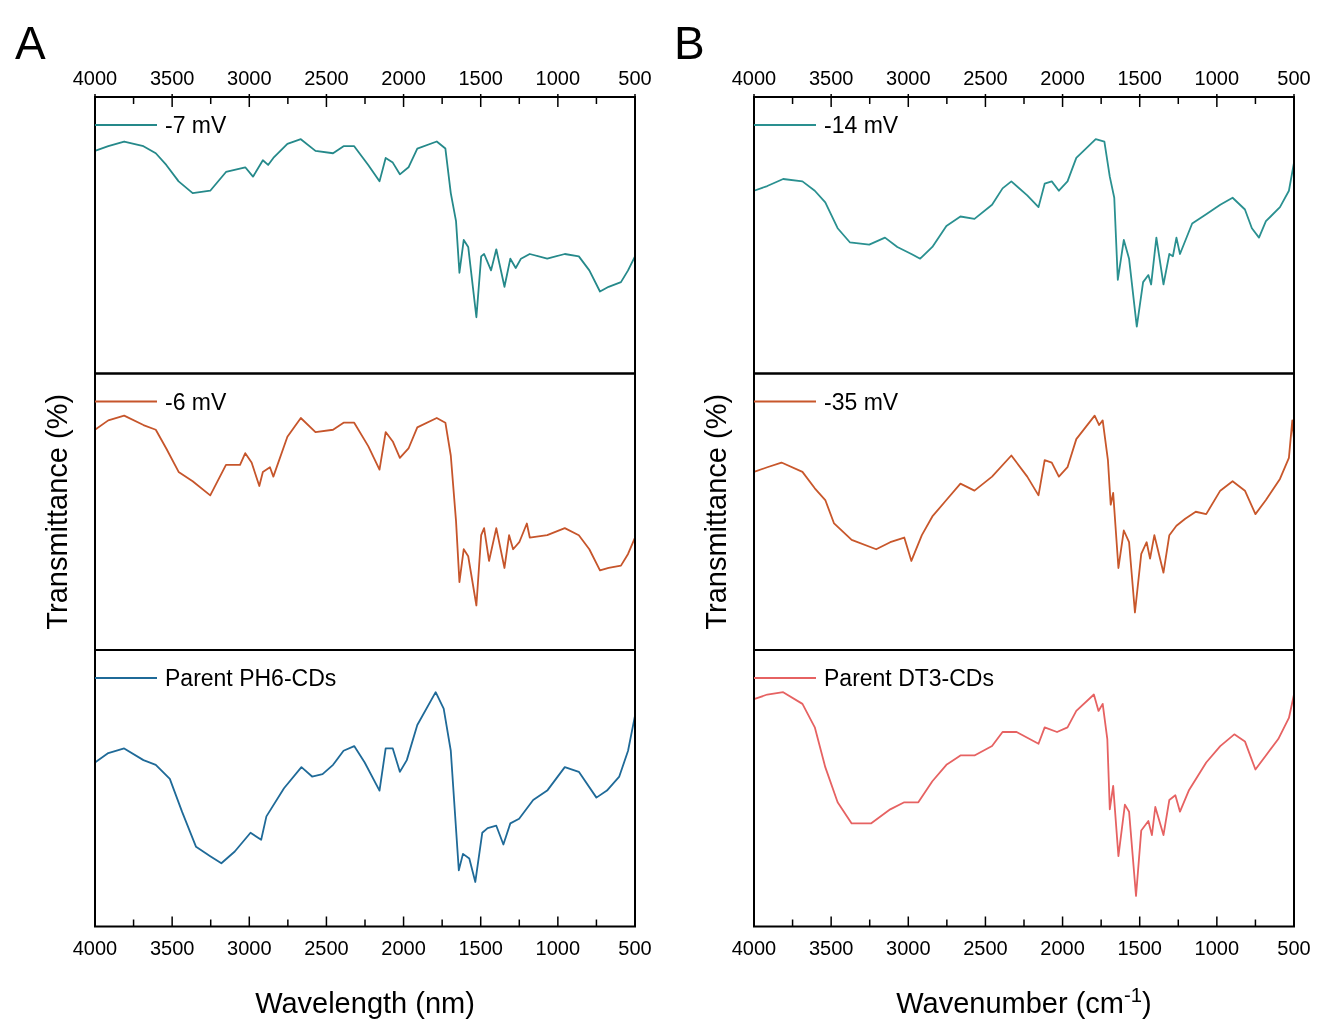 This screenshot has width=1322, height=1022. What do you see at coordinates (196, 401) in the screenshot?
I see `legend-label: -6 mV` at bounding box center [196, 401].